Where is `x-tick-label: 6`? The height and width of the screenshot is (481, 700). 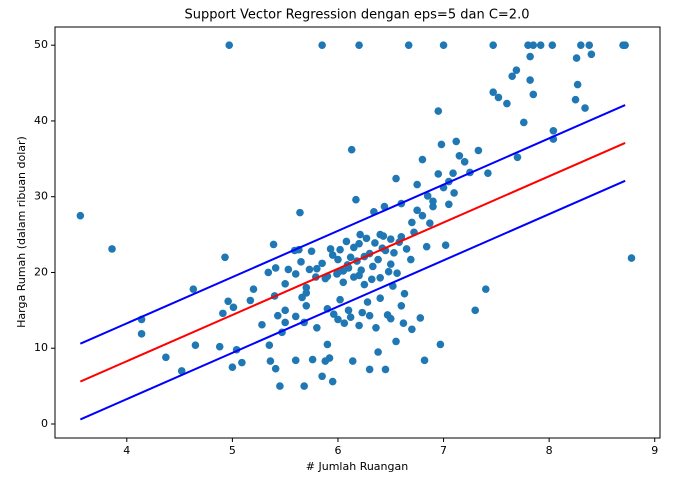 x-tick-label: 6 is located at coordinates (337, 450).